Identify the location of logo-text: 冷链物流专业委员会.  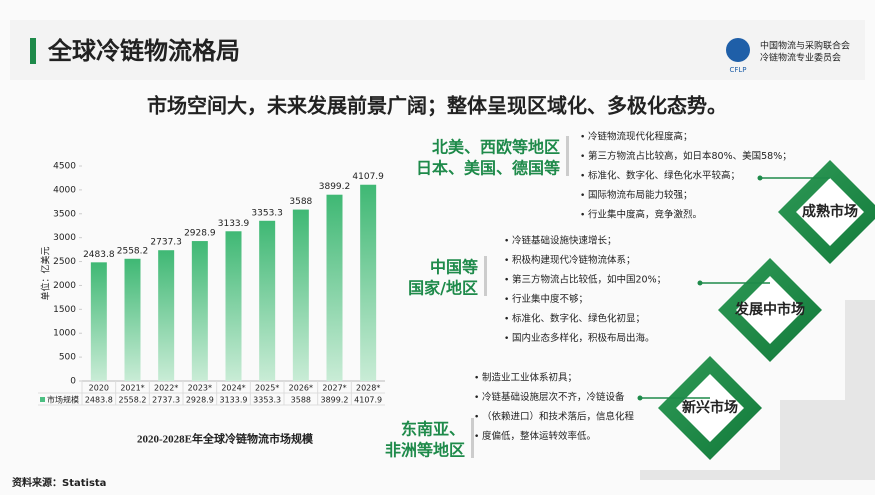
(800, 58).